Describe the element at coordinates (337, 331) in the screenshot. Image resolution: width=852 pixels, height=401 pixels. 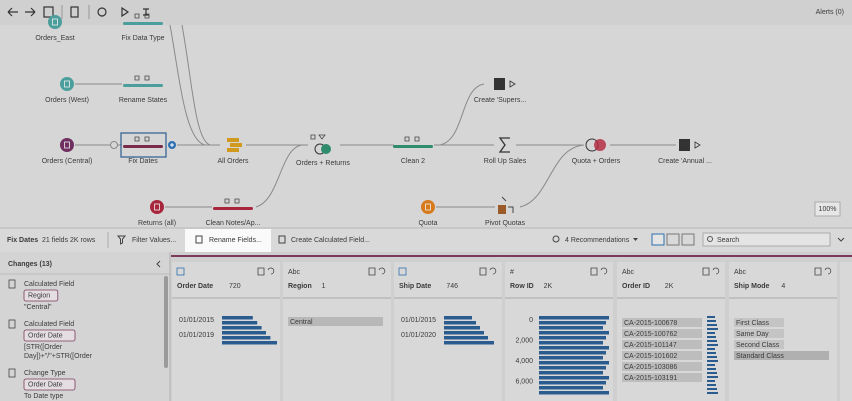
I see `profile-column: Abc Region 1 Central` at that location.